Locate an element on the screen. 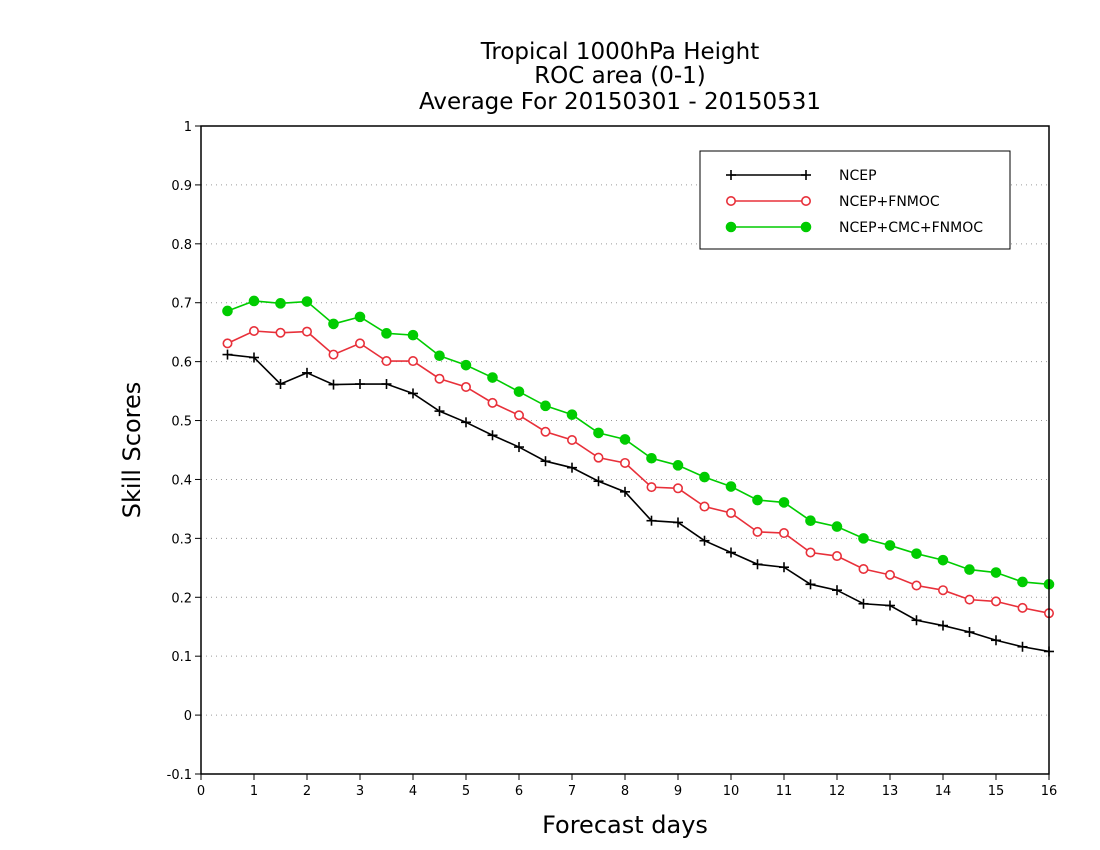  y-axis-ticks: -0.1 0 0.1 0.2 0.3 0.4 0.5 0.6 0.7 0.8 0.9 1 is located at coordinates (184, 451).